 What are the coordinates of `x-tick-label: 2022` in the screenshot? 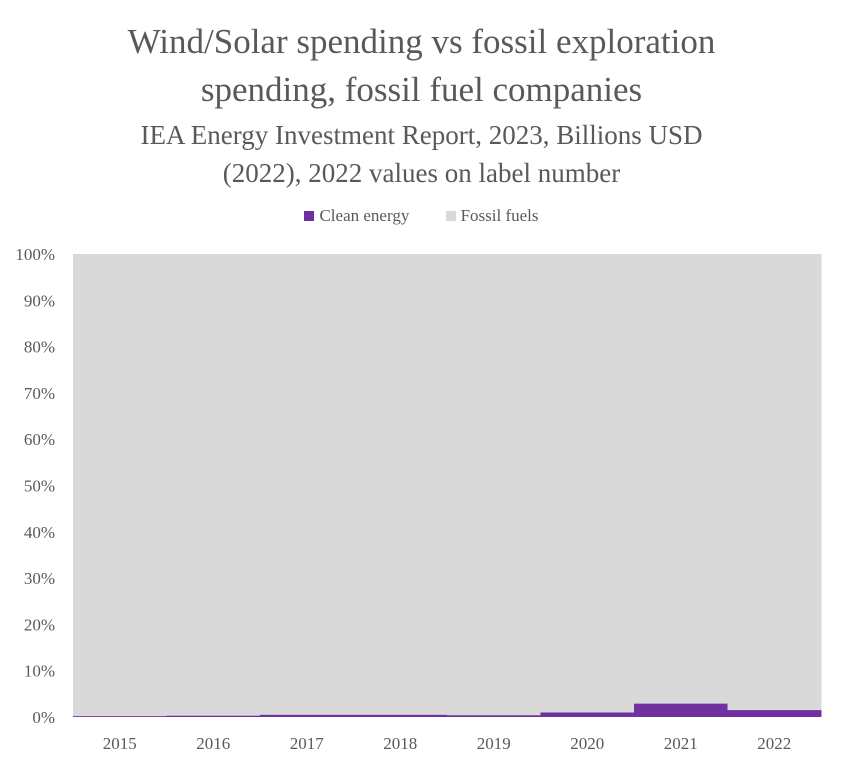 It's located at (774, 743).